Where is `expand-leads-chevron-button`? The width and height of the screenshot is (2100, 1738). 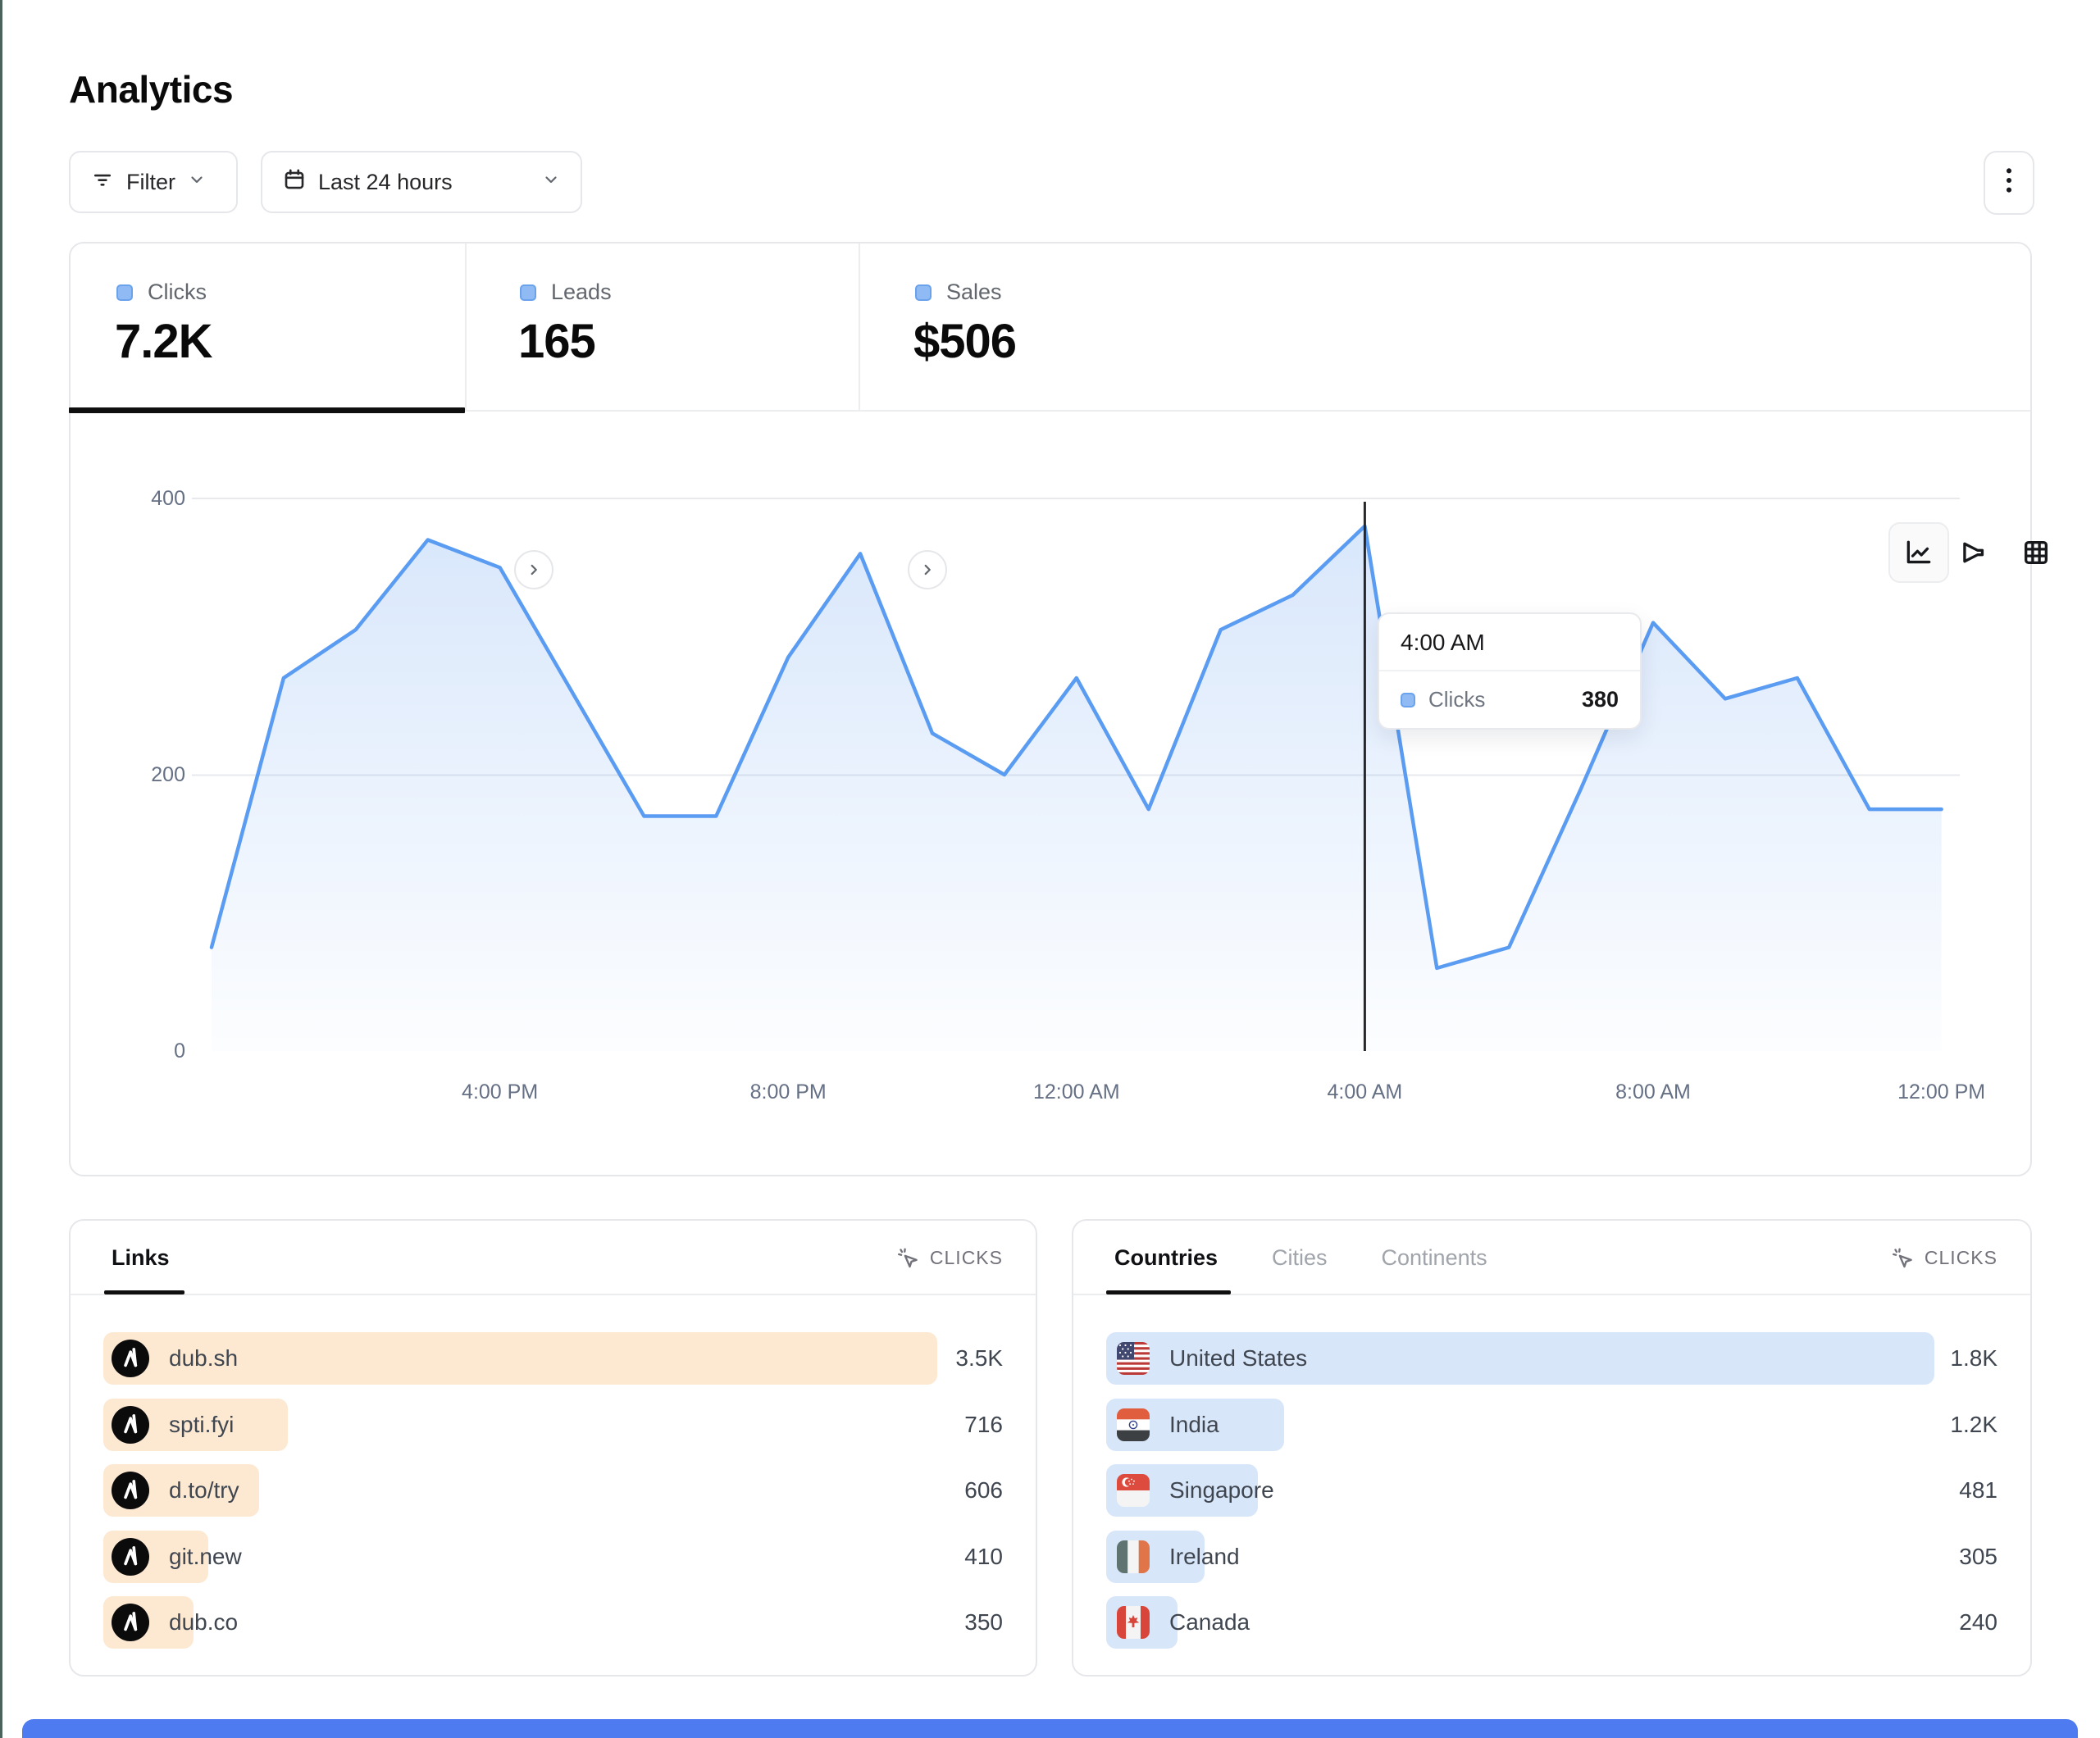 expand-leads-chevron-button is located at coordinates (927, 569).